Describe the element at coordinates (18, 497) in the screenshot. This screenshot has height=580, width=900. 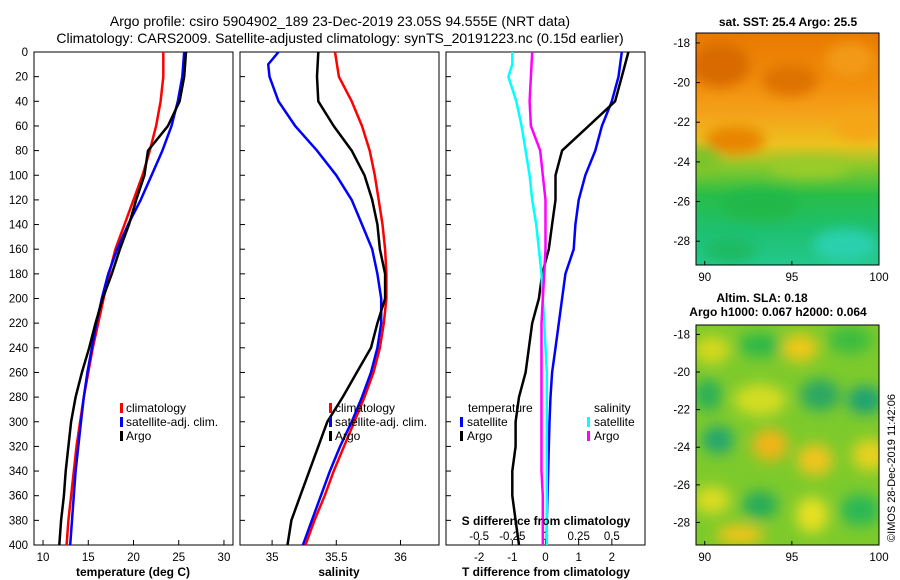
I see `depth-tick-label: 360` at that location.